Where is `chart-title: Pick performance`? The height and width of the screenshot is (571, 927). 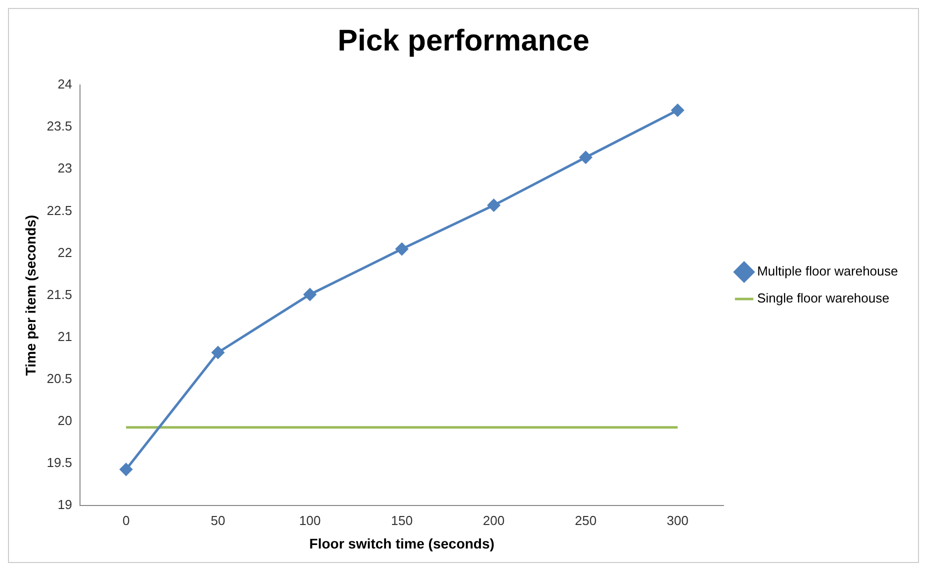
chart-title: Pick performance is located at coordinates (464, 41).